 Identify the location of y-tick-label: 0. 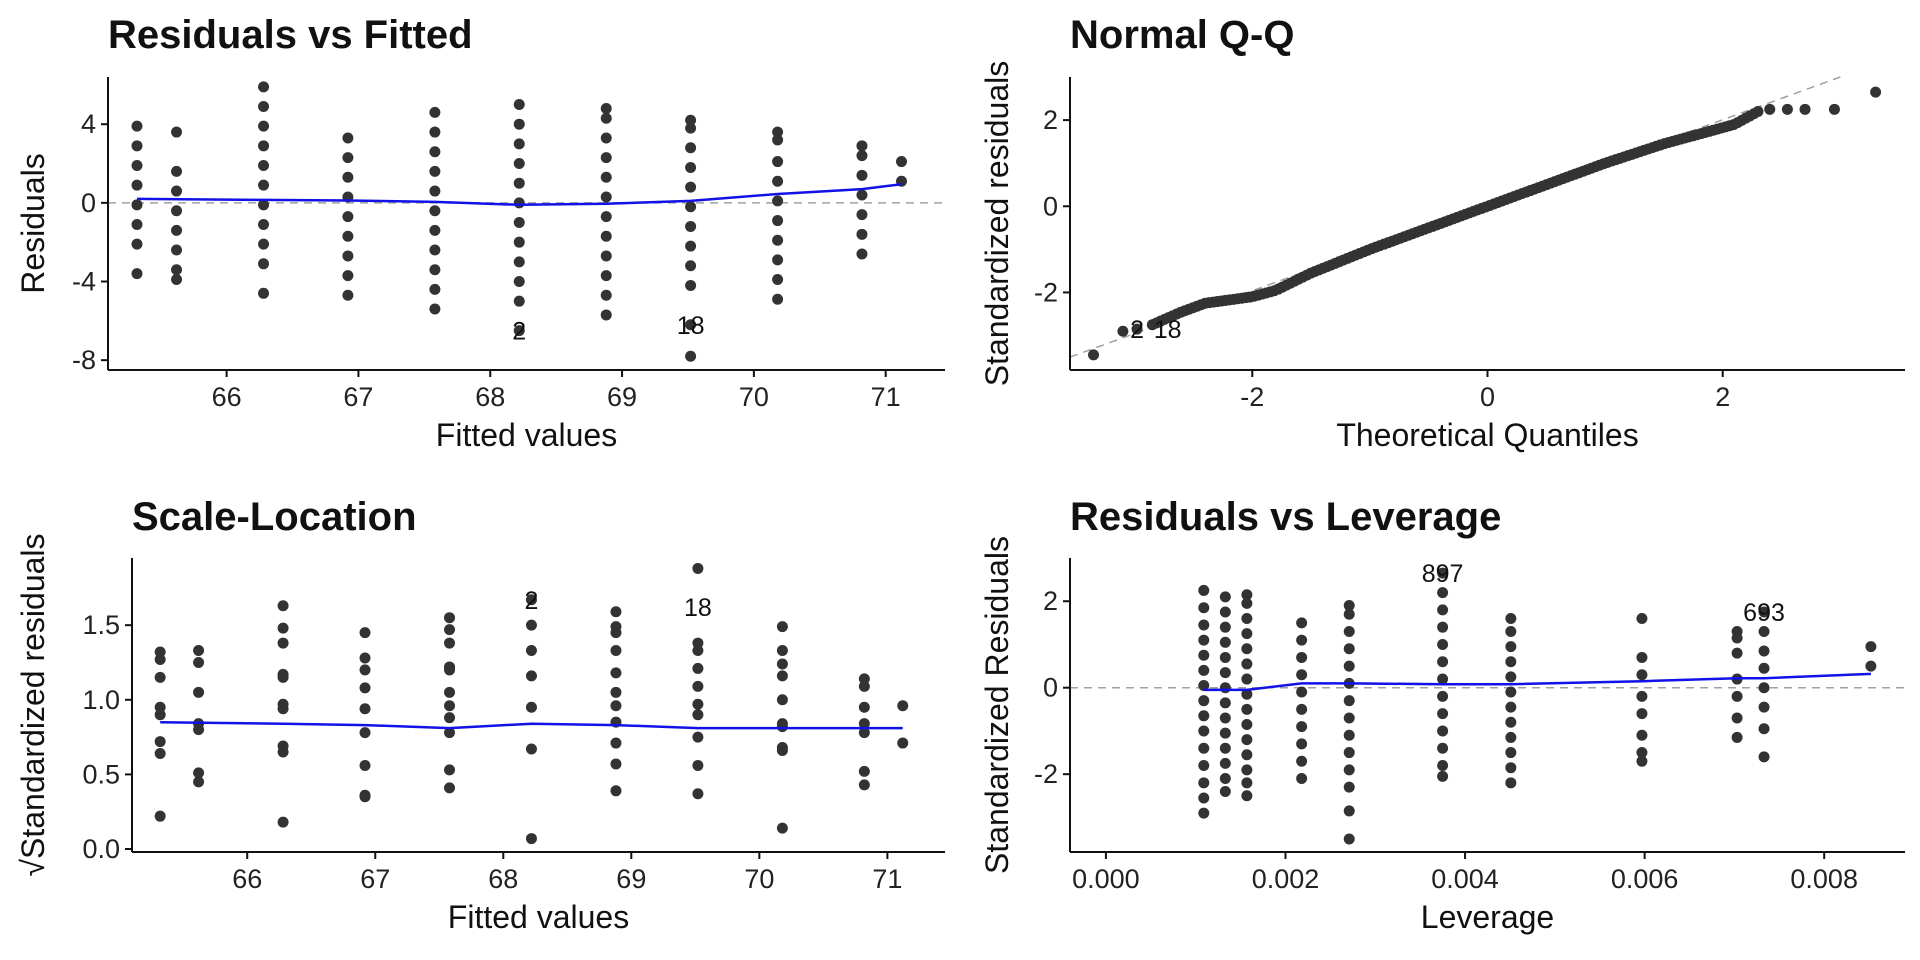
(1050, 206).